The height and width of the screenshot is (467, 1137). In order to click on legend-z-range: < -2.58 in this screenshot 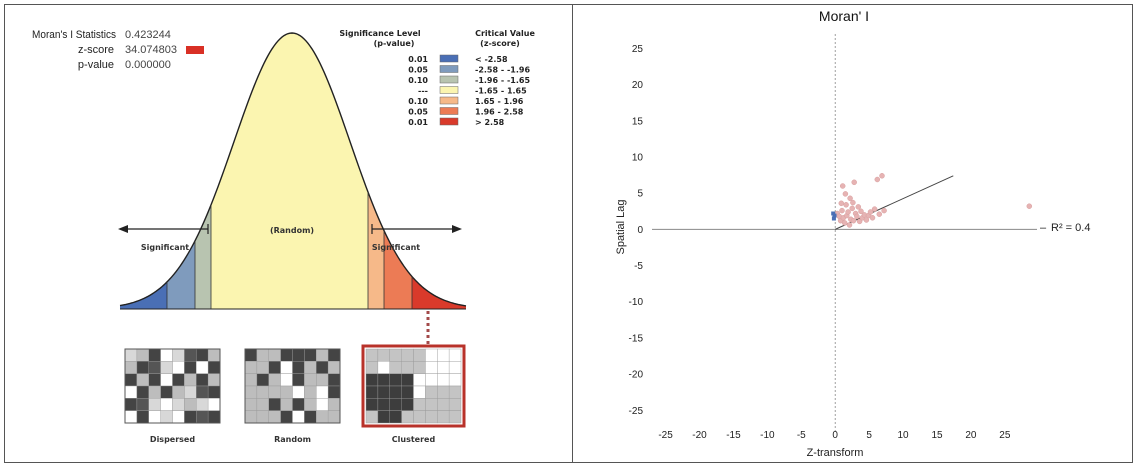, I will do `click(491, 59)`.